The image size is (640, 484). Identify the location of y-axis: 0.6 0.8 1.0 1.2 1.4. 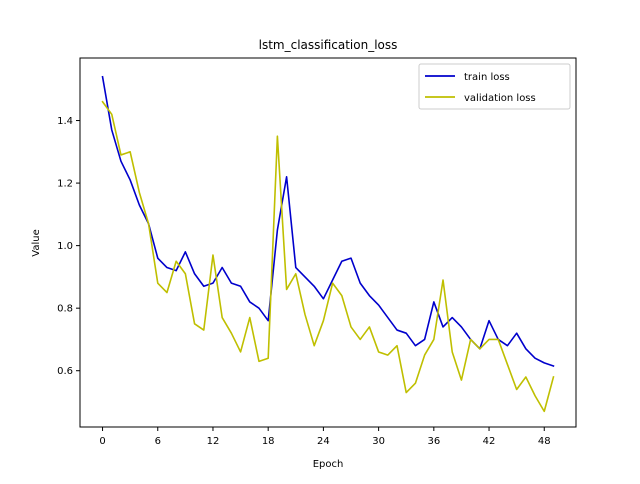
(68, 246).